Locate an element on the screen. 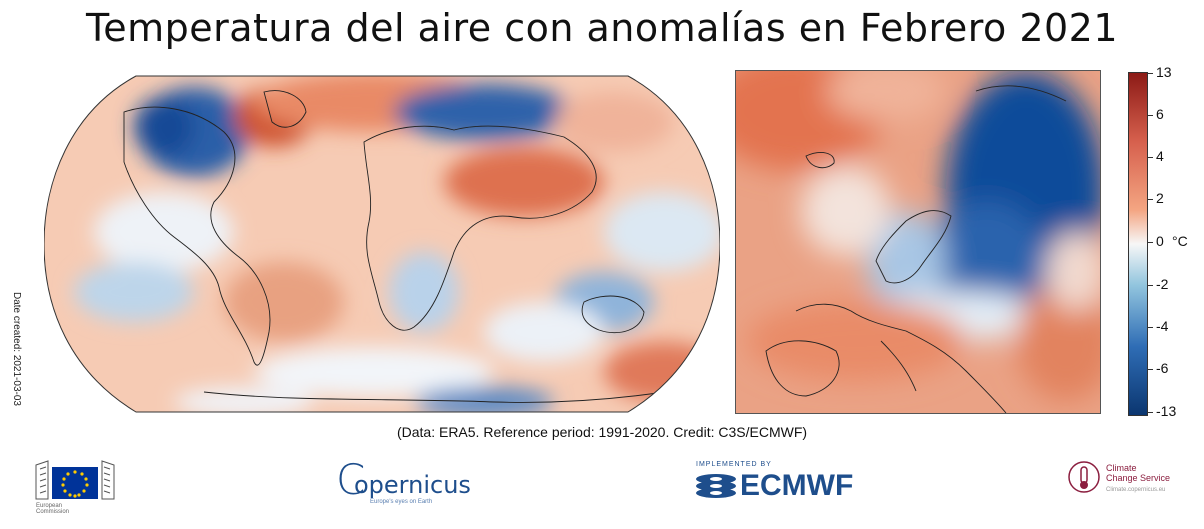  copernicus-logo: C opernicus Europe's eyes on Earth is located at coordinates (406, 485).